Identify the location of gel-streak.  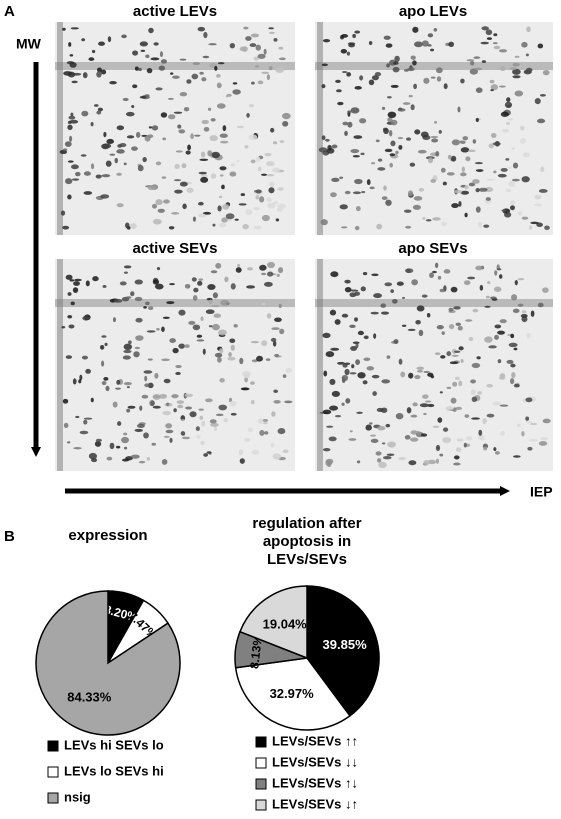
(175, 66).